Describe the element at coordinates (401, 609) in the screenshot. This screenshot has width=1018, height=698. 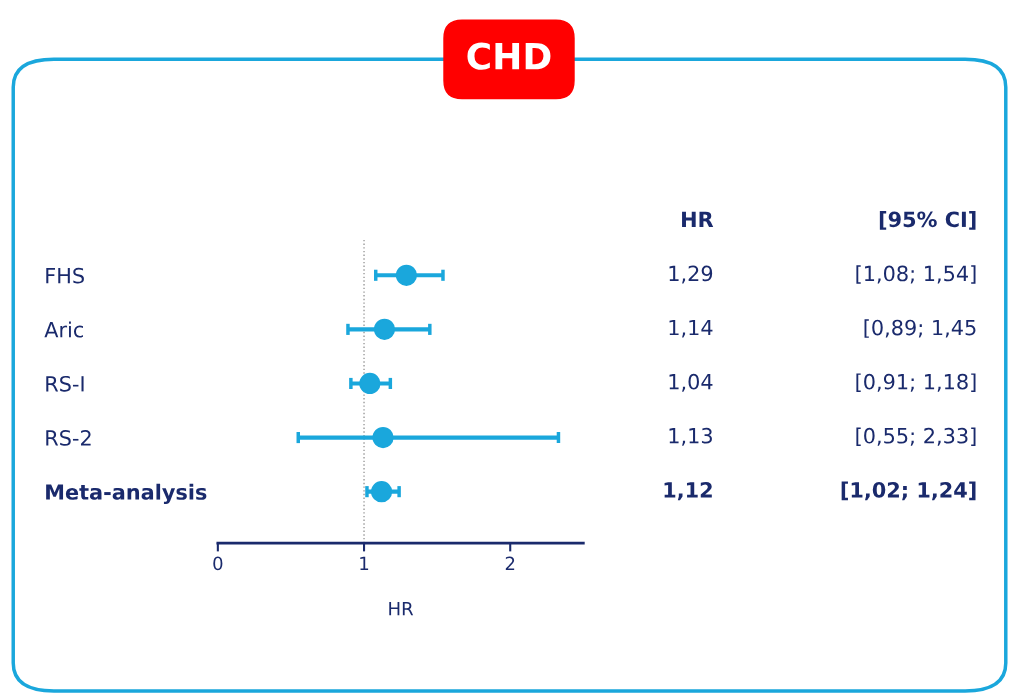
I see `x-axis-title: HR` at that location.